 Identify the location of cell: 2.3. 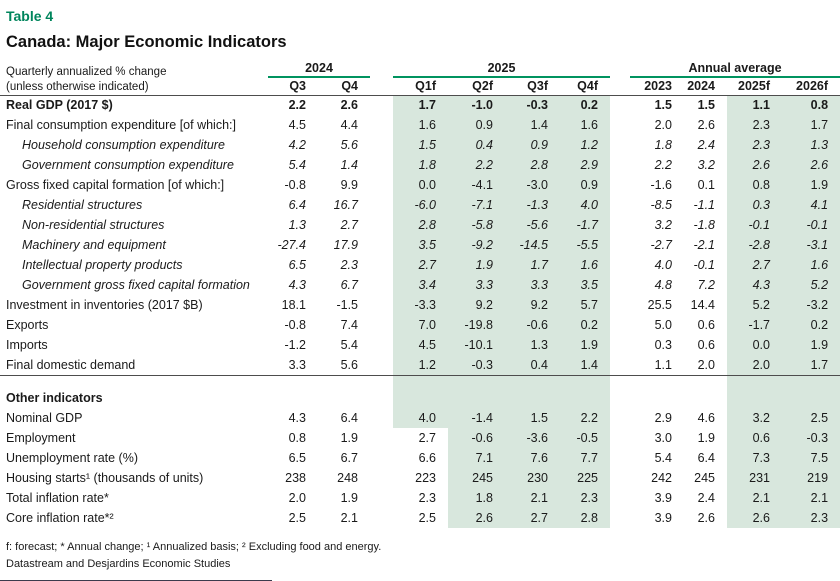
(754, 145).